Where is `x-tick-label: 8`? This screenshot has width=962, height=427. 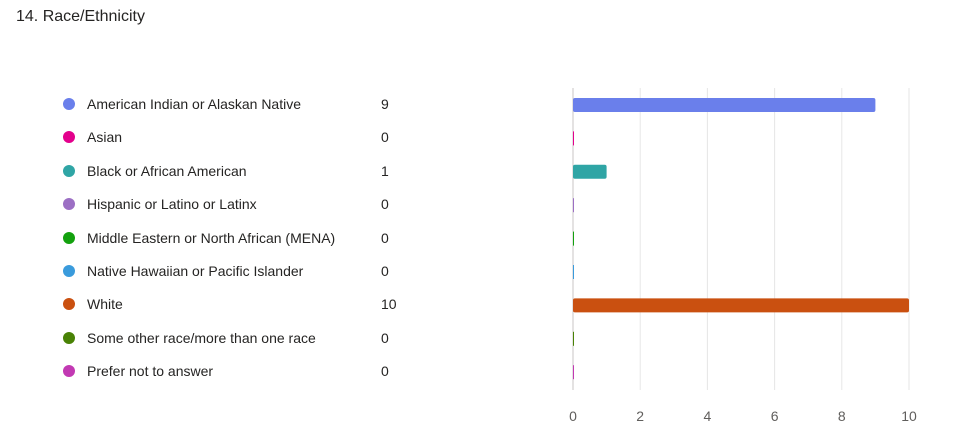 x-tick-label: 8 is located at coordinates (842, 416).